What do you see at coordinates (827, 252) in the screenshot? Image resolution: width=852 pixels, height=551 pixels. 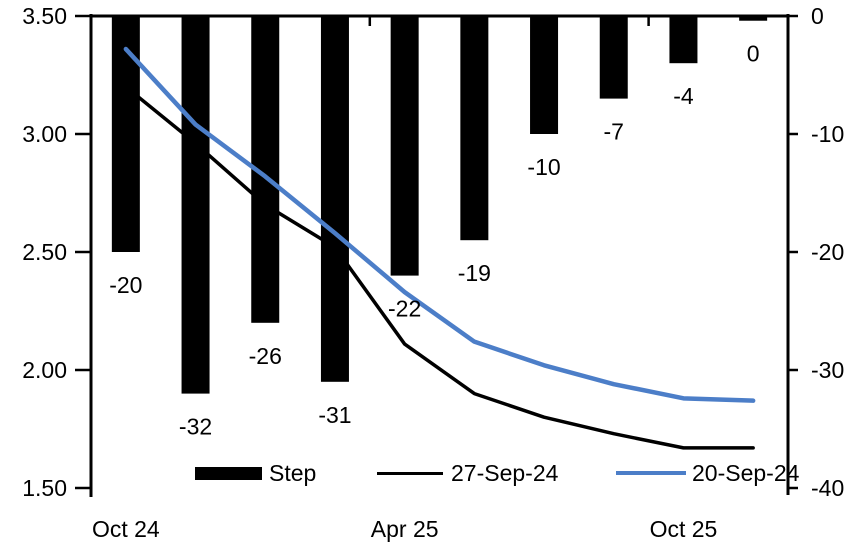 I see `right-axis-tick-label: -20` at bounding box center [827, 252].